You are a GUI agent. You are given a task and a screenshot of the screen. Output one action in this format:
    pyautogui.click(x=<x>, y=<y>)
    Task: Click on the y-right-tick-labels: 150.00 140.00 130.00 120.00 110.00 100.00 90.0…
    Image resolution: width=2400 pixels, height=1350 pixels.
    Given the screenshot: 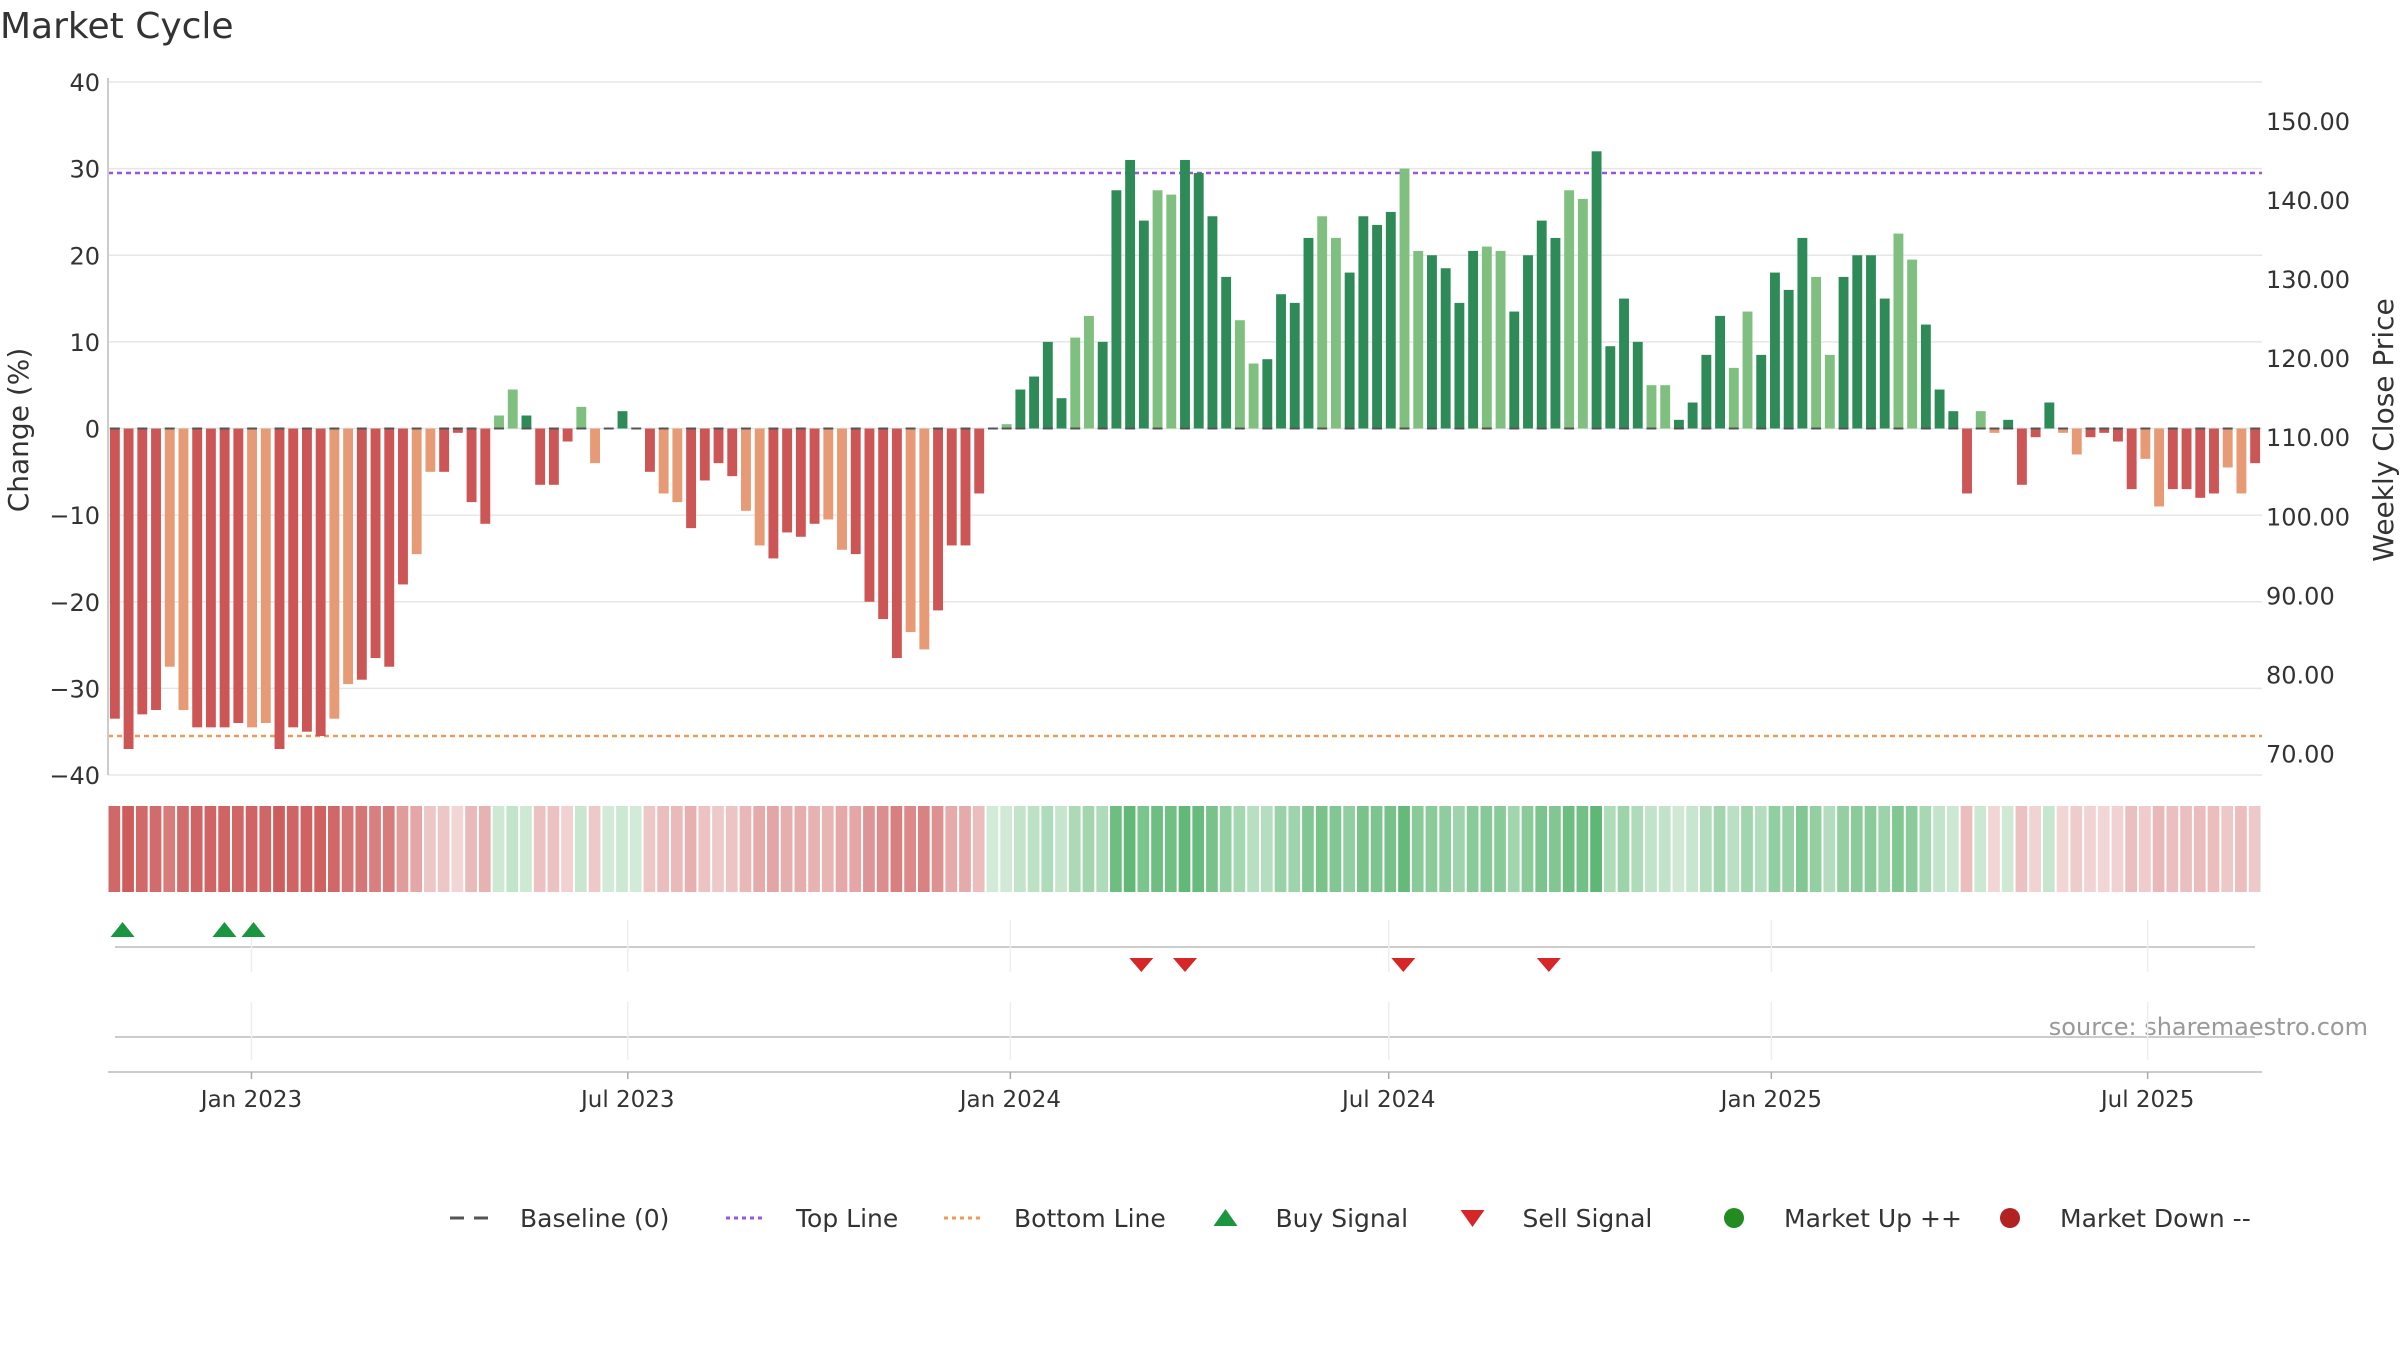 What is the action you would take?
    pyautogui.click(x=2308, y=438)
    